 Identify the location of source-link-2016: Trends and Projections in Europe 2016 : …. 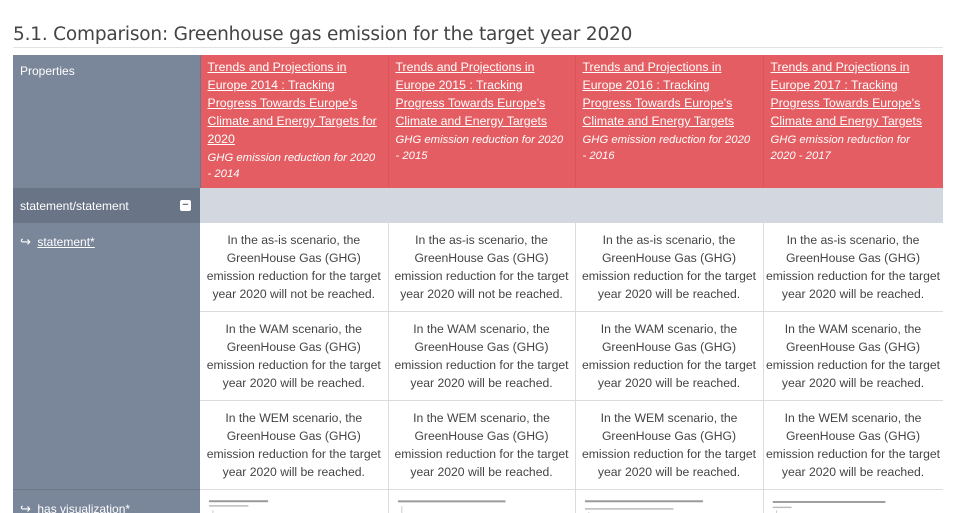
(658, 94).